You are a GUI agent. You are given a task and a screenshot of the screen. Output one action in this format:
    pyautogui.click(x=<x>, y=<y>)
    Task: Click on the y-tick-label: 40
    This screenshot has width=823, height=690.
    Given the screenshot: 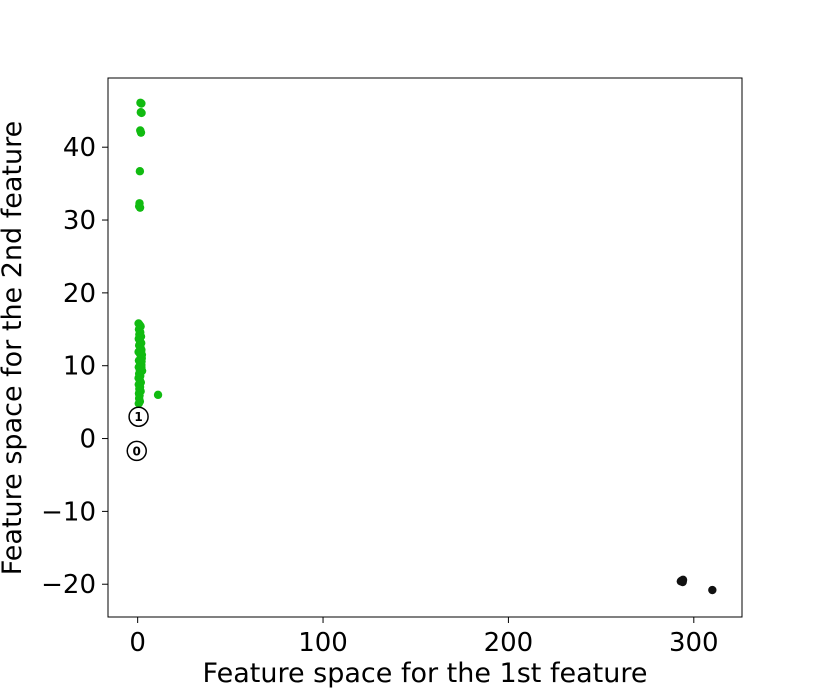 What is the action you would take?
    pyautogui.click(x=79, y=148)
    